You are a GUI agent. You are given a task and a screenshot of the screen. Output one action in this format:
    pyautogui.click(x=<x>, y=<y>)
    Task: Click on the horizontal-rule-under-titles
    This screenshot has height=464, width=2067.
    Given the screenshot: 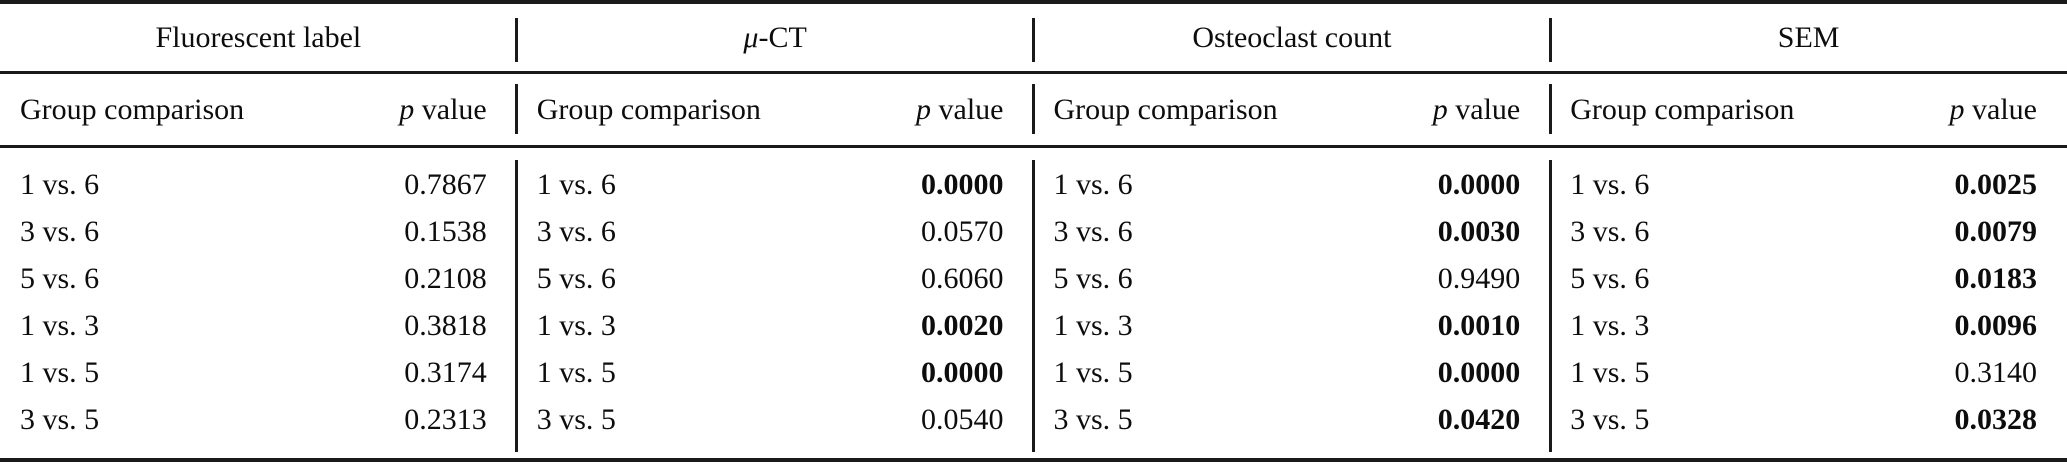 What is the action you would take?
    pyautogui.click(x=1033, y=72)
    